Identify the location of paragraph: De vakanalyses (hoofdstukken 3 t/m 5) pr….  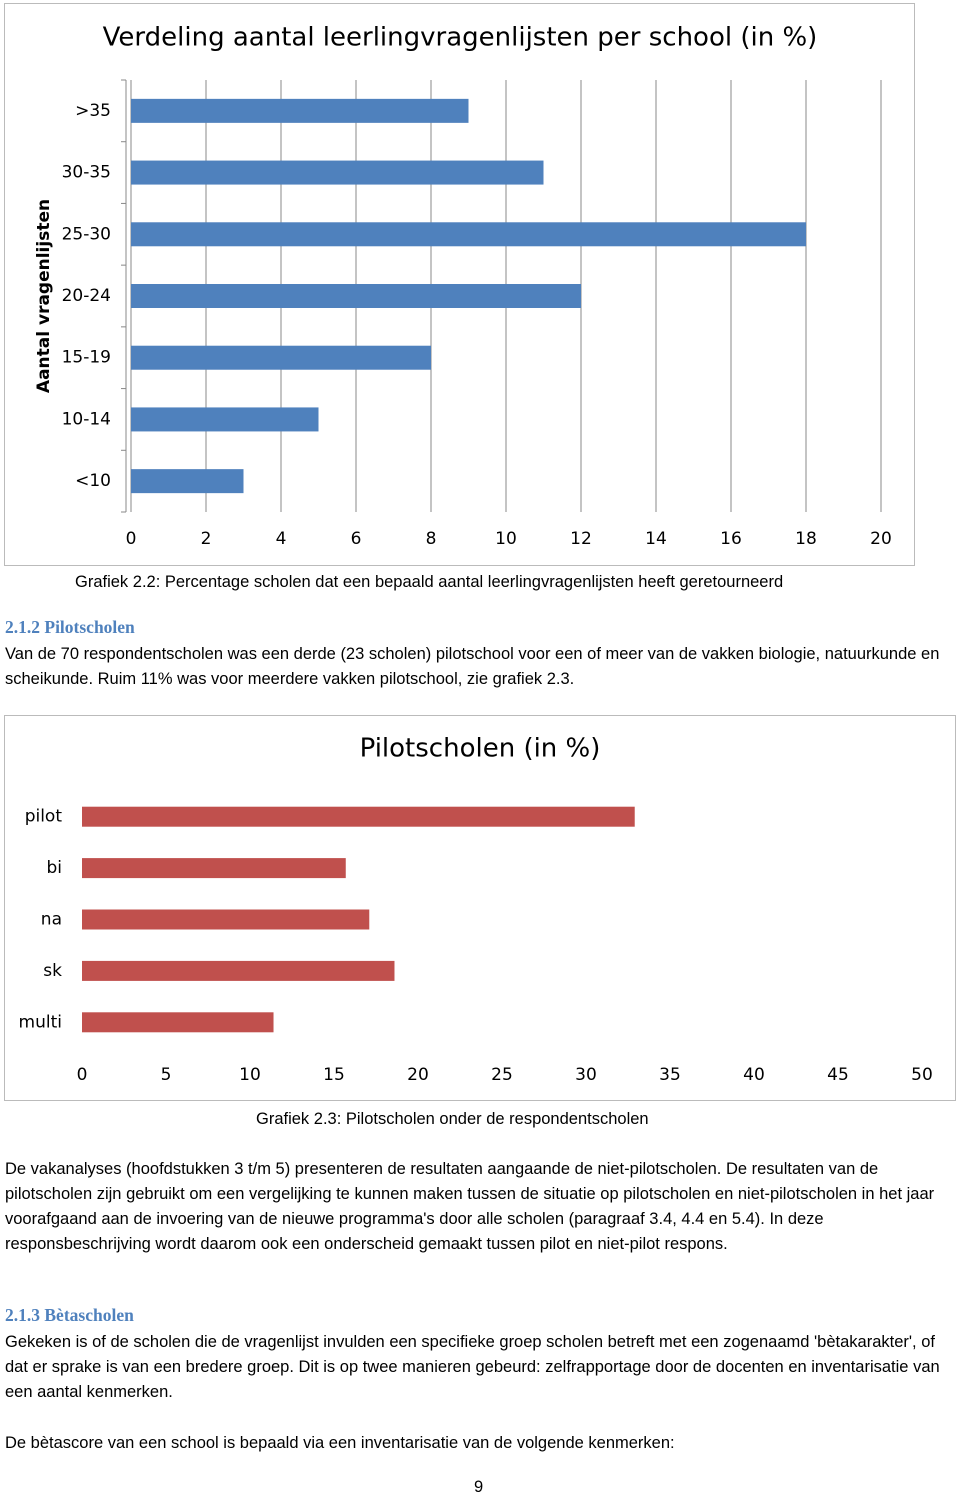
(470, 1206).